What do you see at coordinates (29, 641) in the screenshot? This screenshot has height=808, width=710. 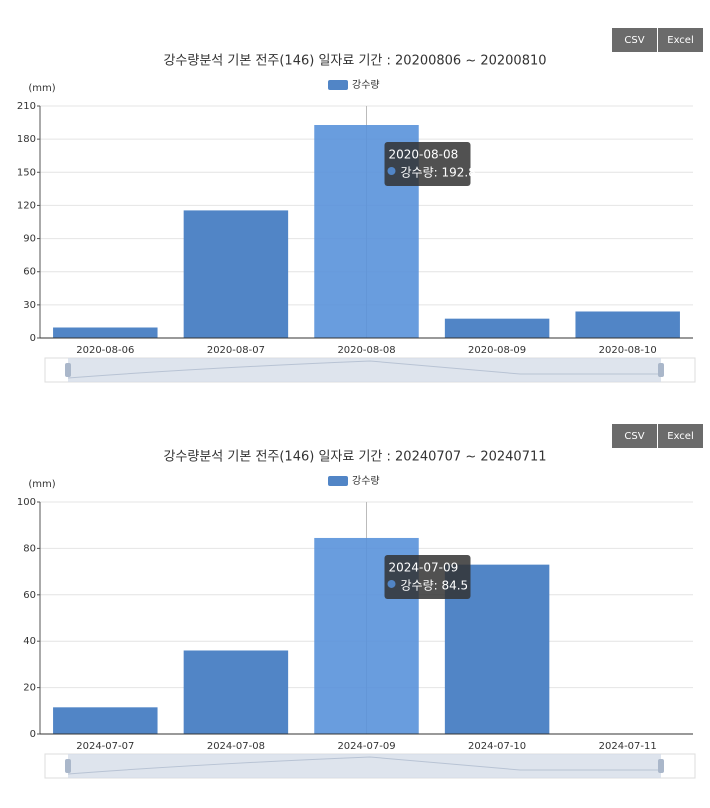 I see `y-tick-label: 40` at bounding box center [29, 641].